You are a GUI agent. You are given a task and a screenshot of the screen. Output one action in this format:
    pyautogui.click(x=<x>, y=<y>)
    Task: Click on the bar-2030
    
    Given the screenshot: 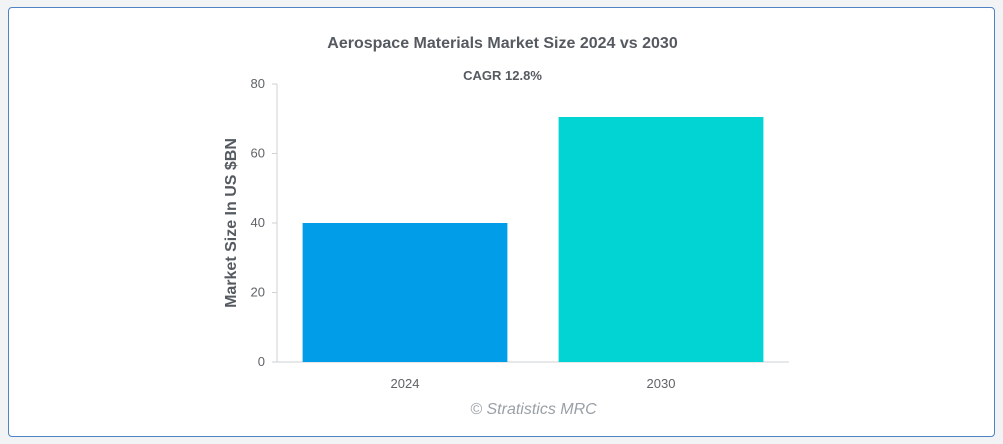 What is the action you would take?
    pyautogui.click(x=661, y=239)
    